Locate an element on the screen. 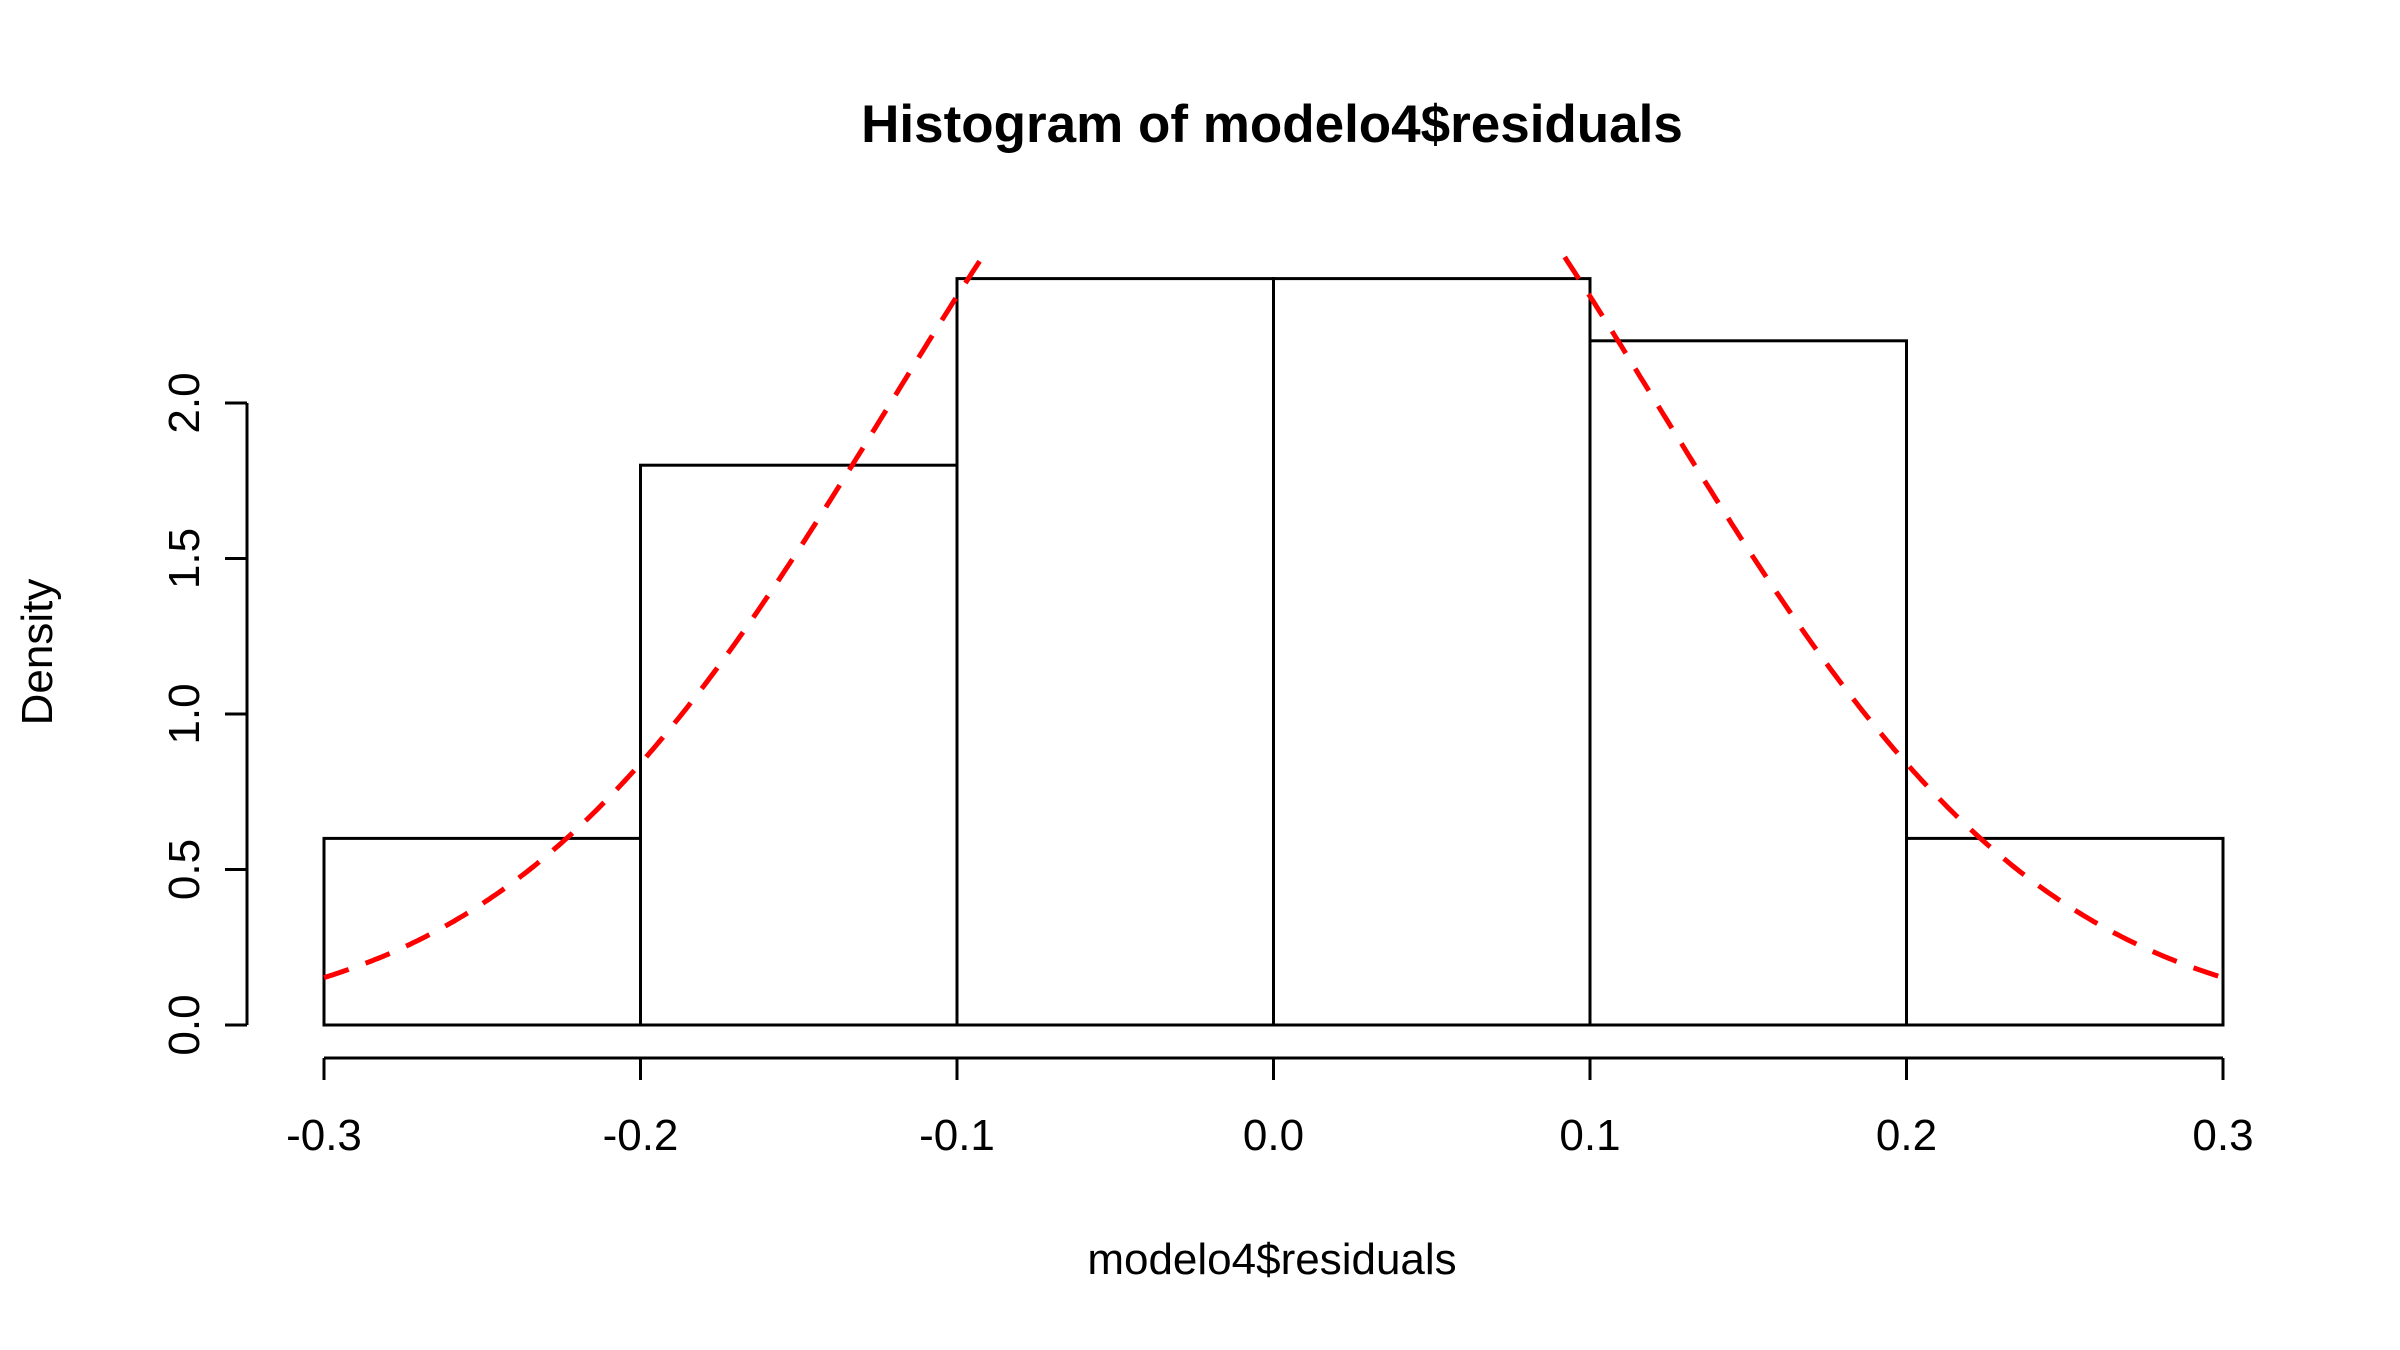 Image resolution: width=2400 pixels, height=1350 pixels. x-tick-label: 0.1 is located at coordinates (1589, 1135).